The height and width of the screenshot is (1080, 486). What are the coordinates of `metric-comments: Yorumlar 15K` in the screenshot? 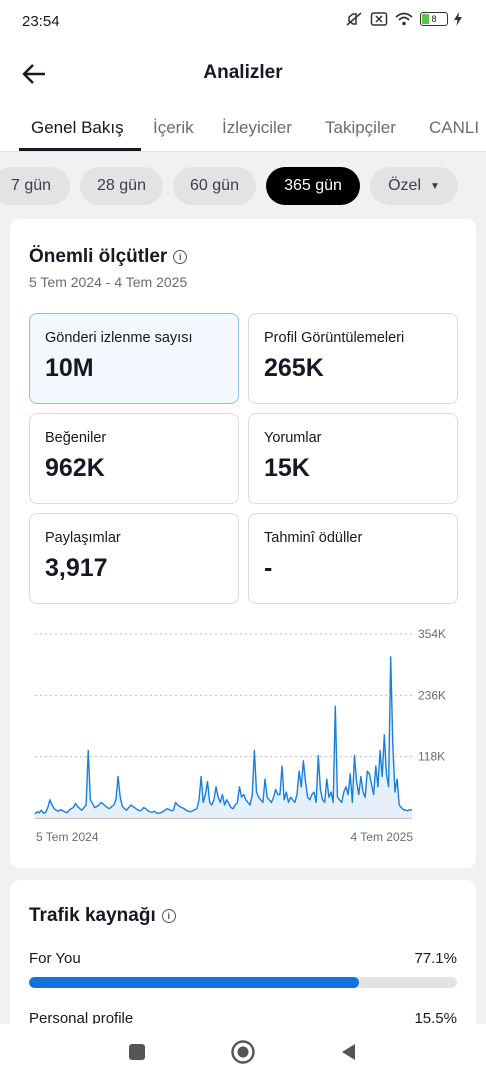 It's located at (353, 458).